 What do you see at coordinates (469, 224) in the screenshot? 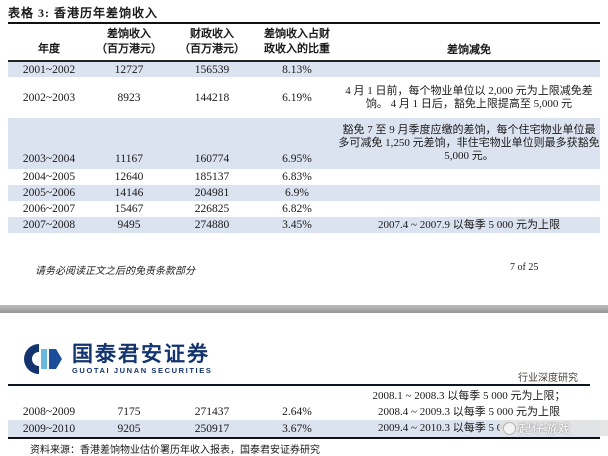
I see `cell-remission: 2007.4 ~ 2007.9 以每季 5 000 元为上限` at bounding box center [469, 224].